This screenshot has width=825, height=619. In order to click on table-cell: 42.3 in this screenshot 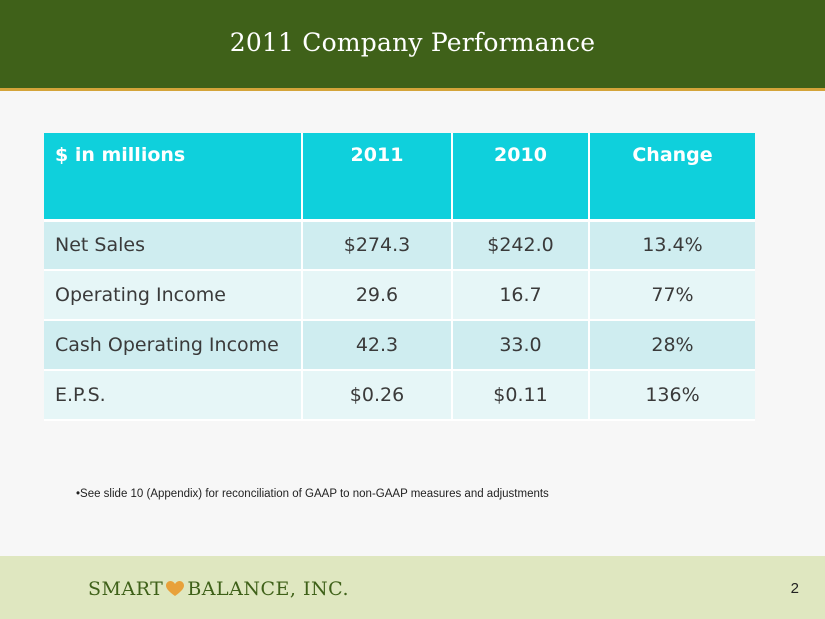, I will do `click(377, 345)`.